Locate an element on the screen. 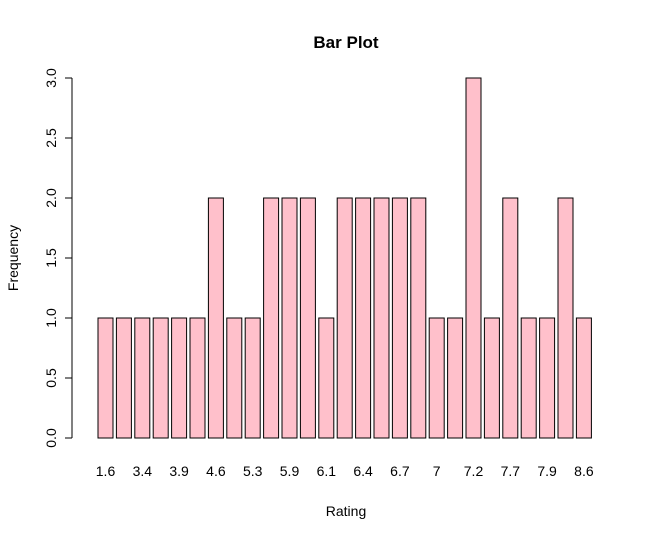 The width and height of the screenshot is (655, 540). x-tick-label: 6.4 is located at coordinates (363, 471).